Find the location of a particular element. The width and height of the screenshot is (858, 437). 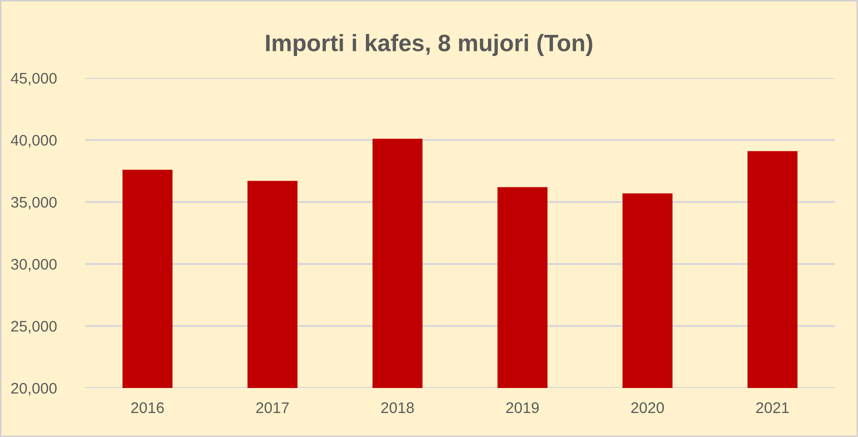

x-tick-label: 2018 is located at coordinates (397, 408).